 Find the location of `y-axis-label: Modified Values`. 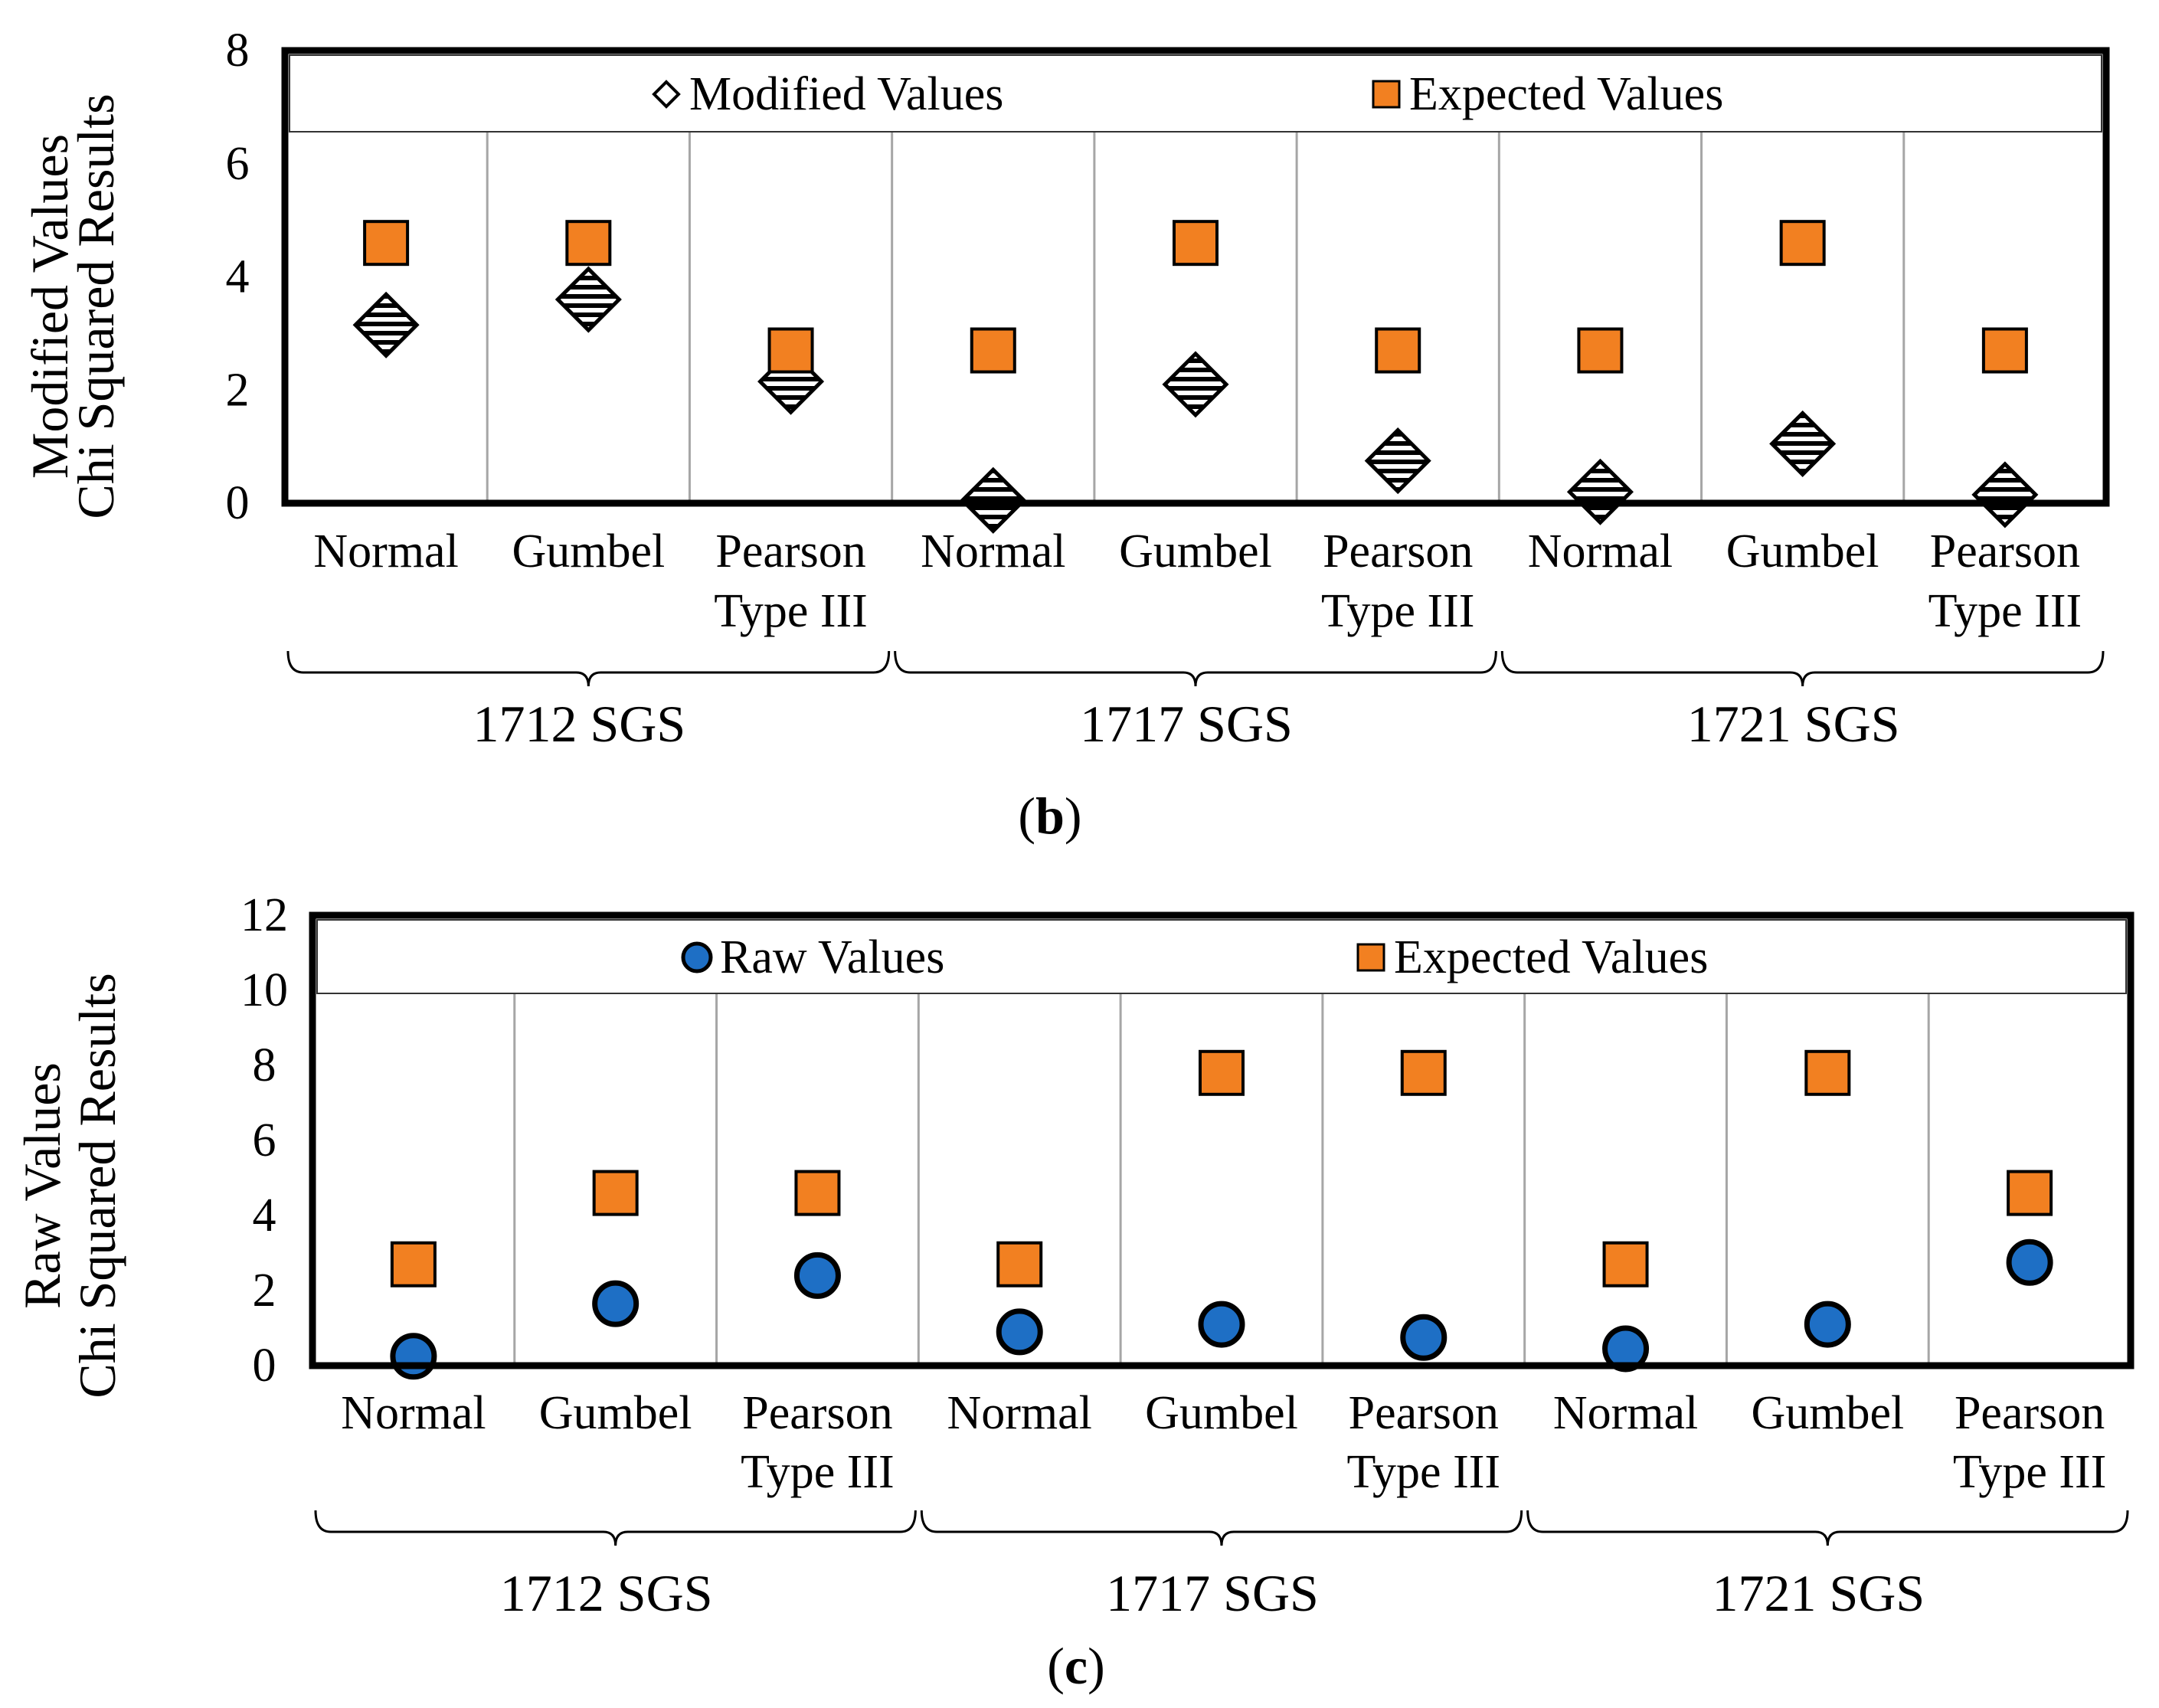

y-axis-label: Modified Values is located at coordinates (50, 306).